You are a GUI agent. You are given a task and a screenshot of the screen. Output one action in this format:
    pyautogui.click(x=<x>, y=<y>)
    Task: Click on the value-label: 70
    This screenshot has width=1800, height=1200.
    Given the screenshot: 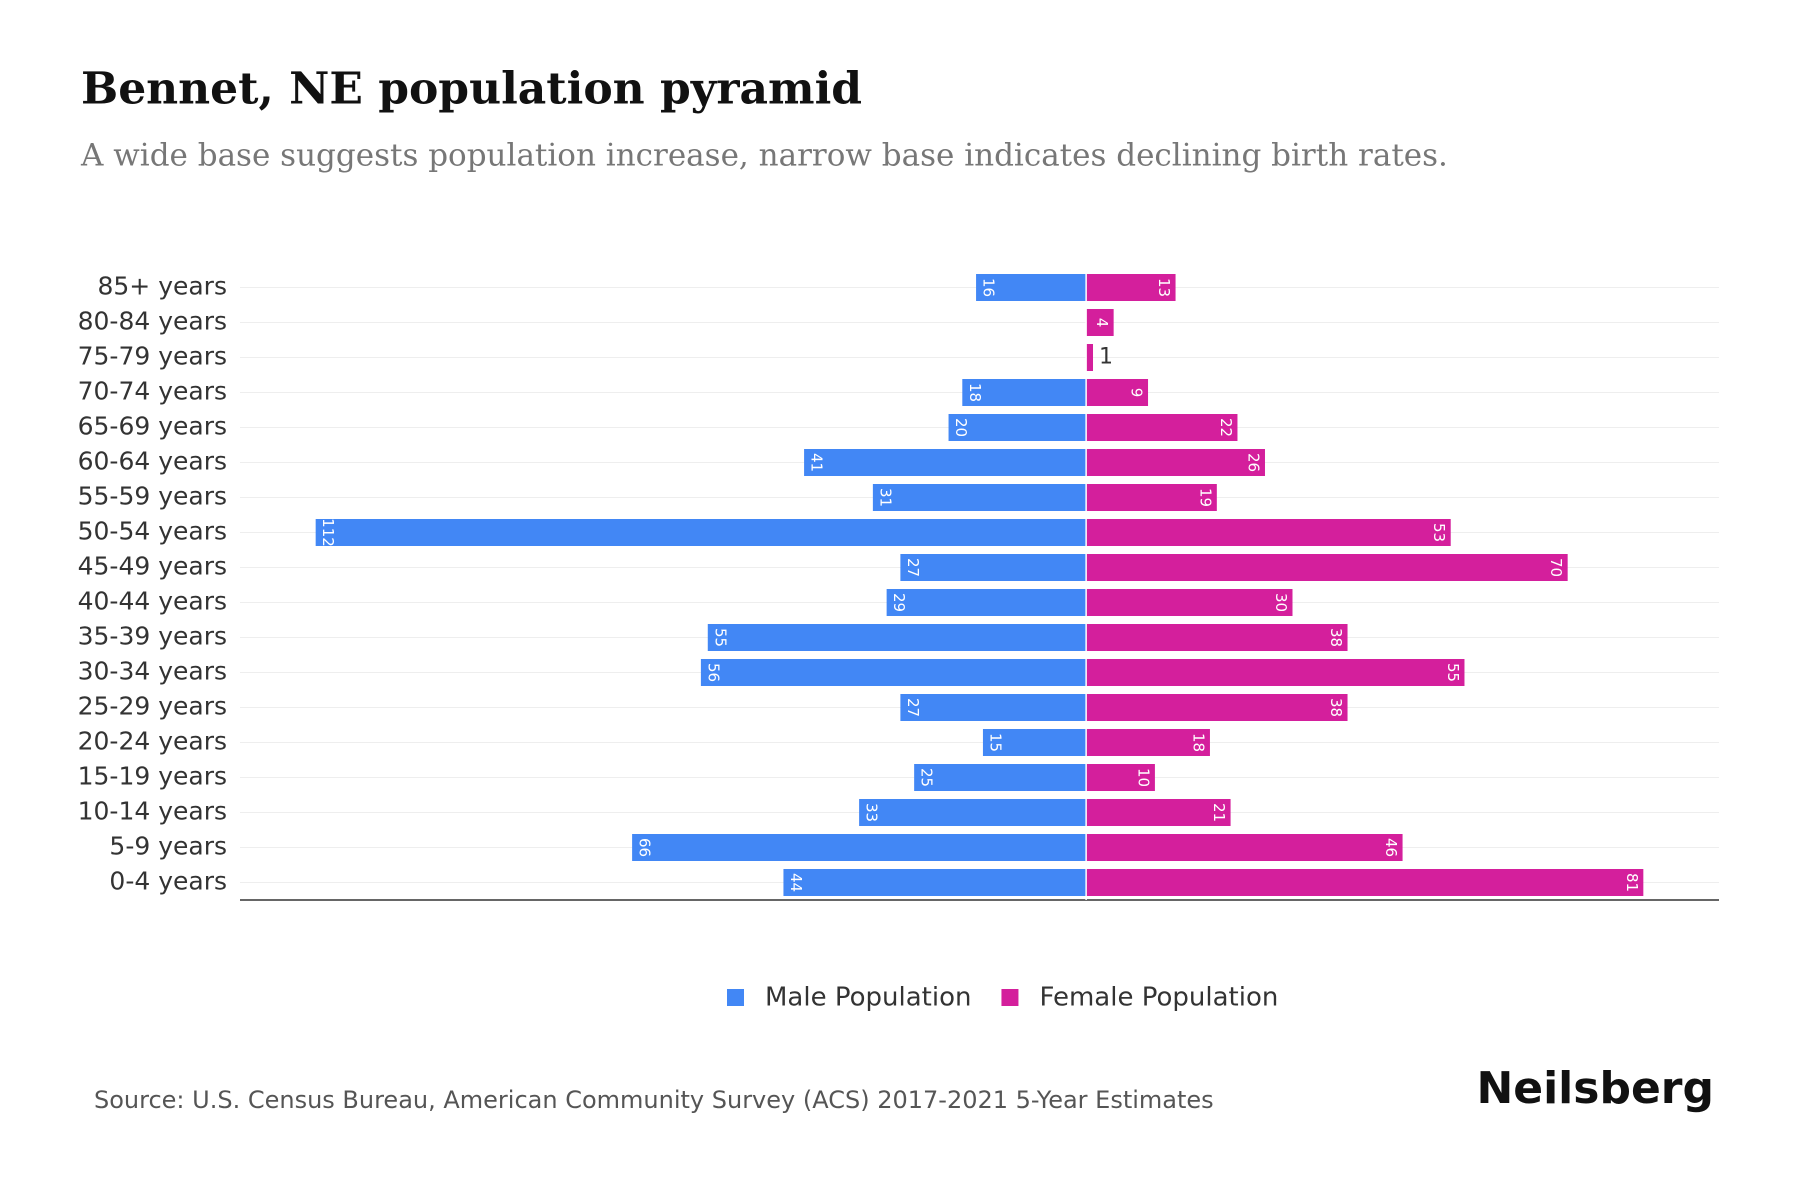 What is the action you would take?
    pyautogui.click(x=1556, y=567)
    